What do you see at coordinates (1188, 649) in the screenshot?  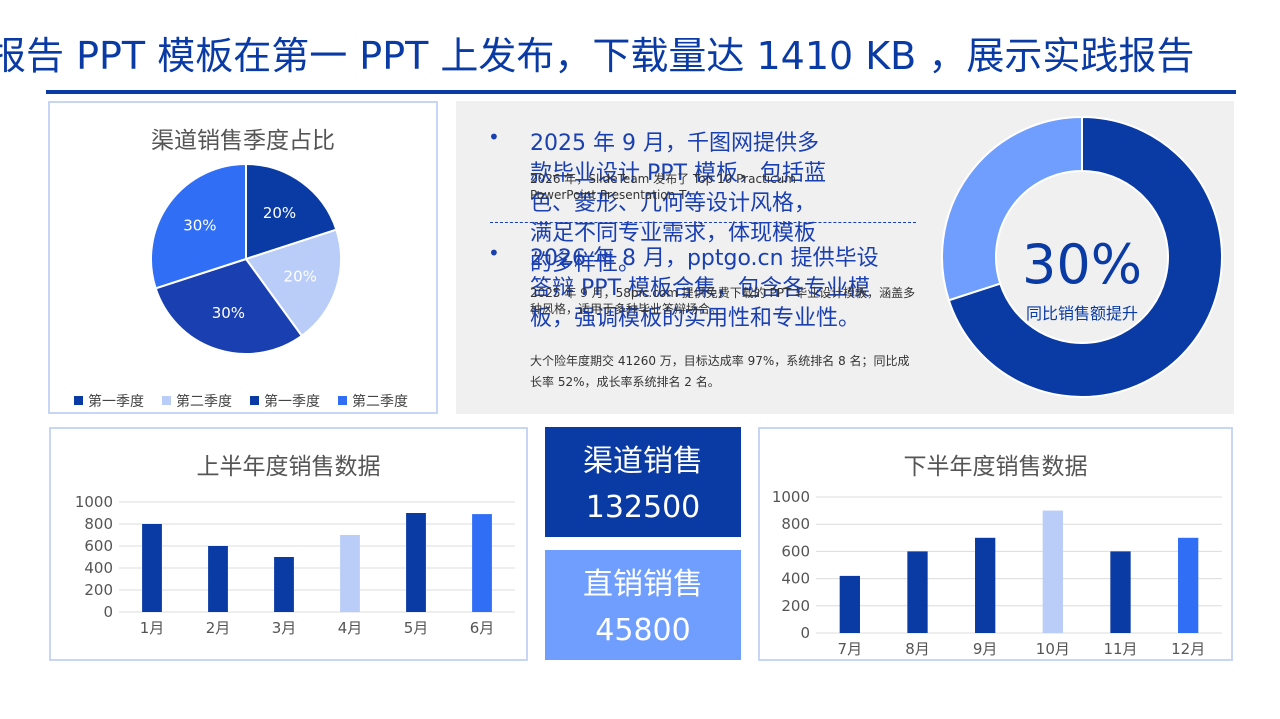 I see `x-tick-label: 12月` at bounding box center [1188, 649].